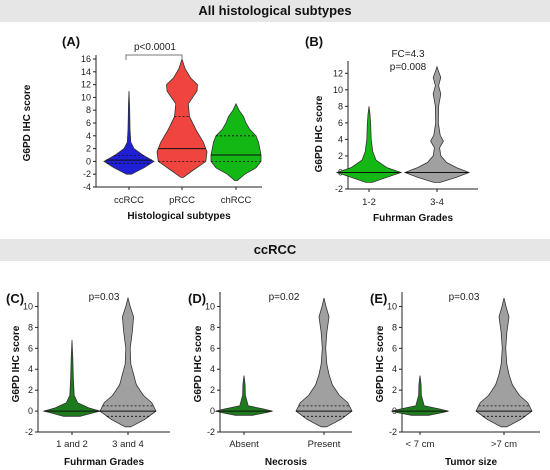  Describe the element at coordinates (16, 363) in the screenshot. I see `panel-c-y-axis-label: G6PD IHC score` at that location.